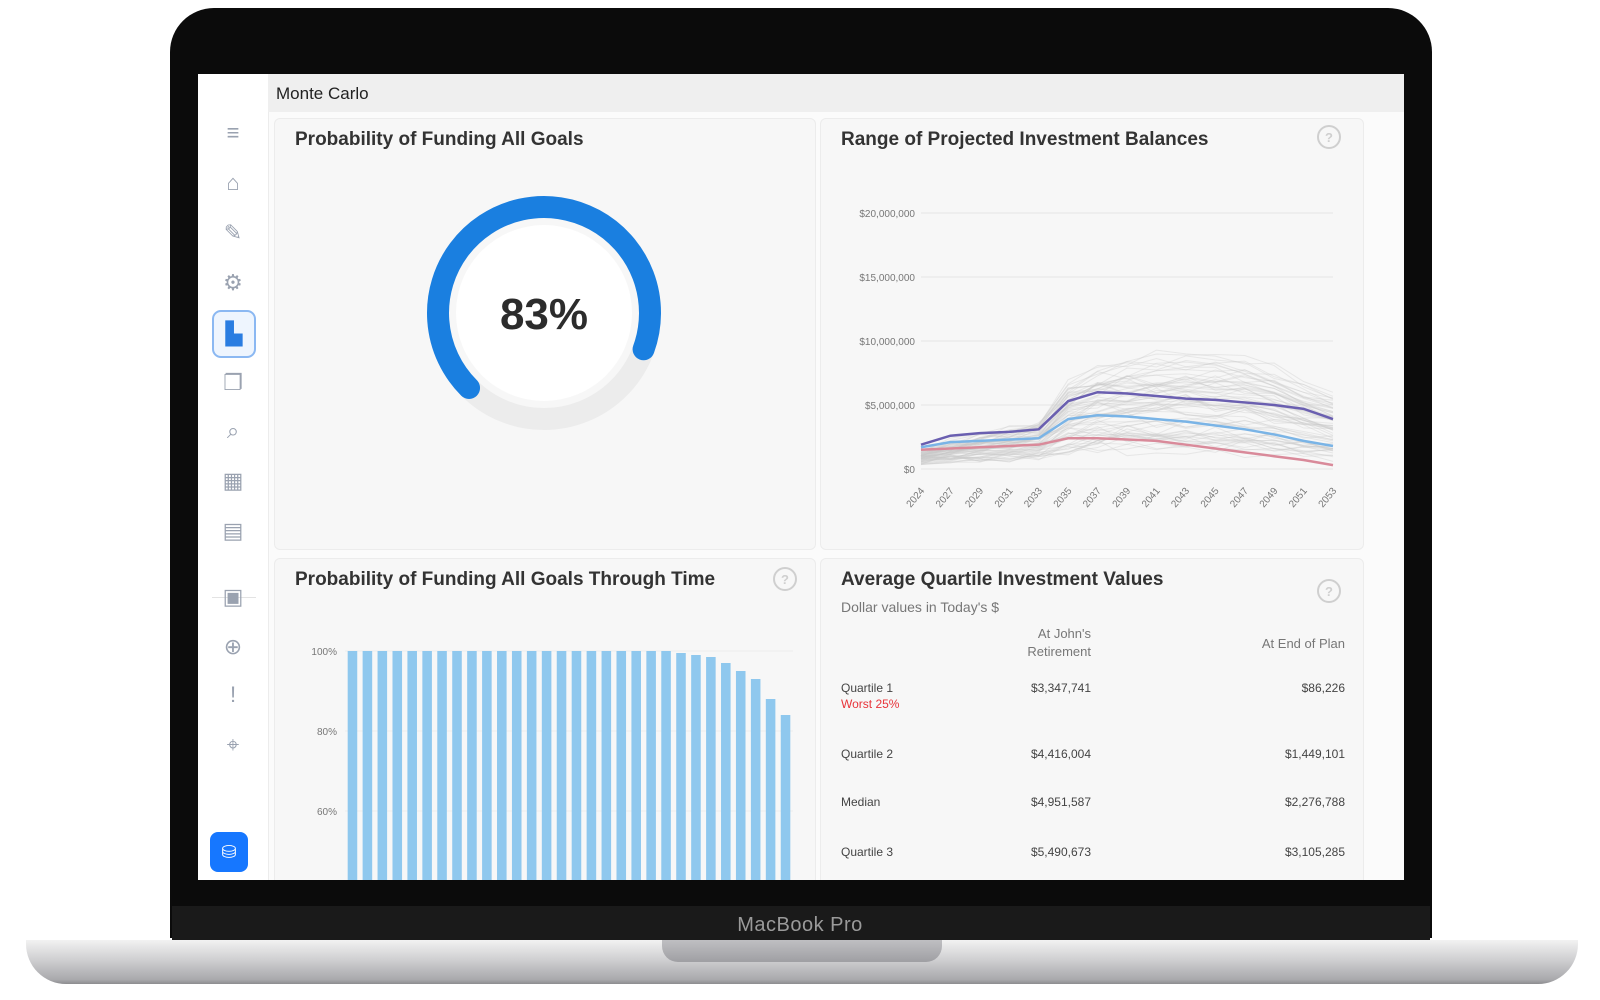 This screenshot has height=1000, width=1600. What do you see at coordinates (1060, 852) in the screenshot?
I see `retirement-value: $5,490,673` at bounding box center [1060, 852].